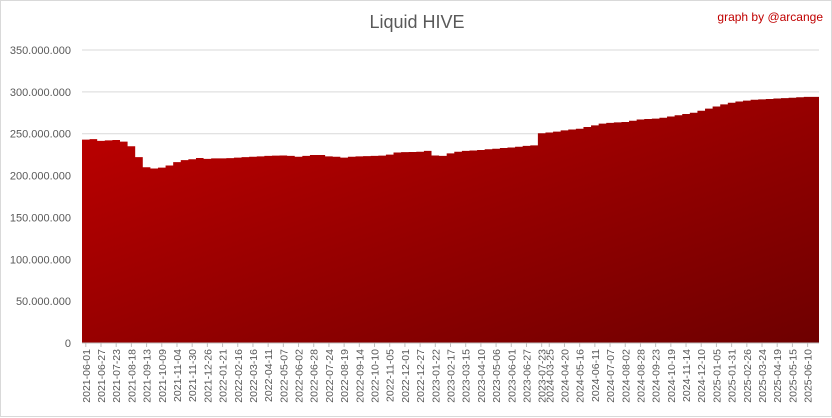 The height and width of the screenshot is (418, 832). I want to click on y-tick-label: 150.000.000, so click(40, 218).